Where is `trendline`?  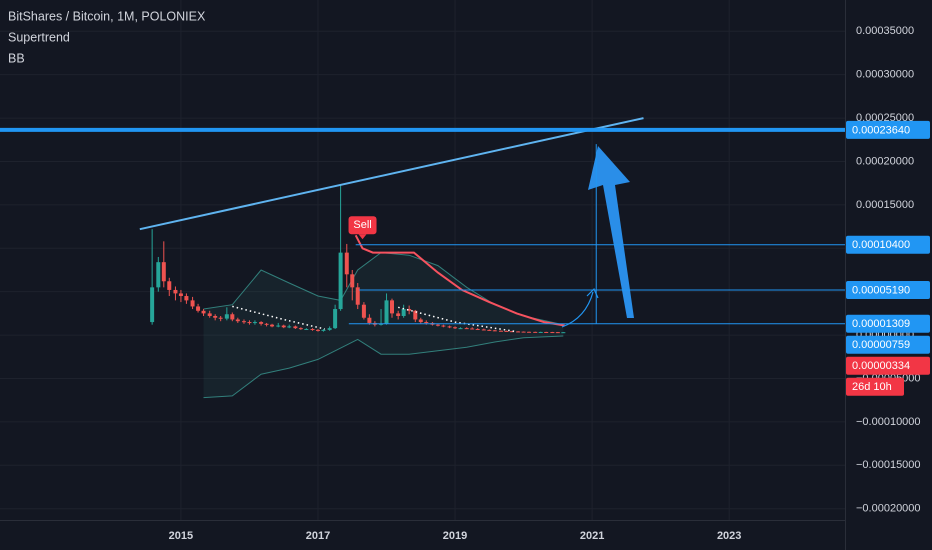 trendline is located at coordinates (391, 174).